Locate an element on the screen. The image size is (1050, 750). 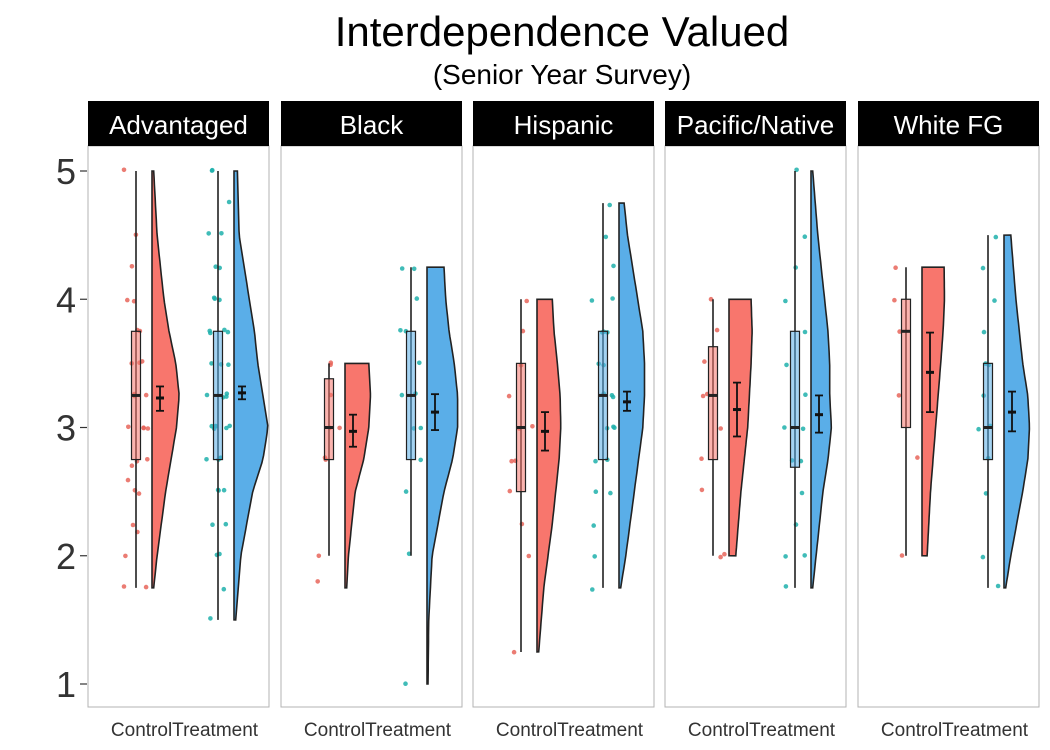
facet-strip-label: Advantaged is located at coordinates (178, 125).